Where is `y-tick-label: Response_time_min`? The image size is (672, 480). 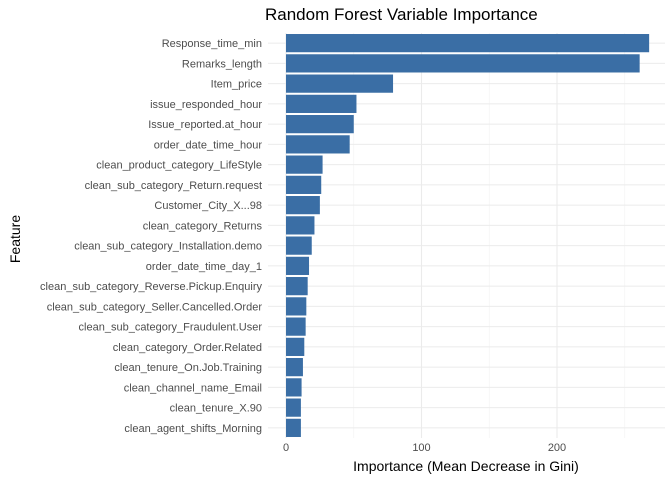
y-tick-label: Response_time_min is located at coordinates (212, 44).